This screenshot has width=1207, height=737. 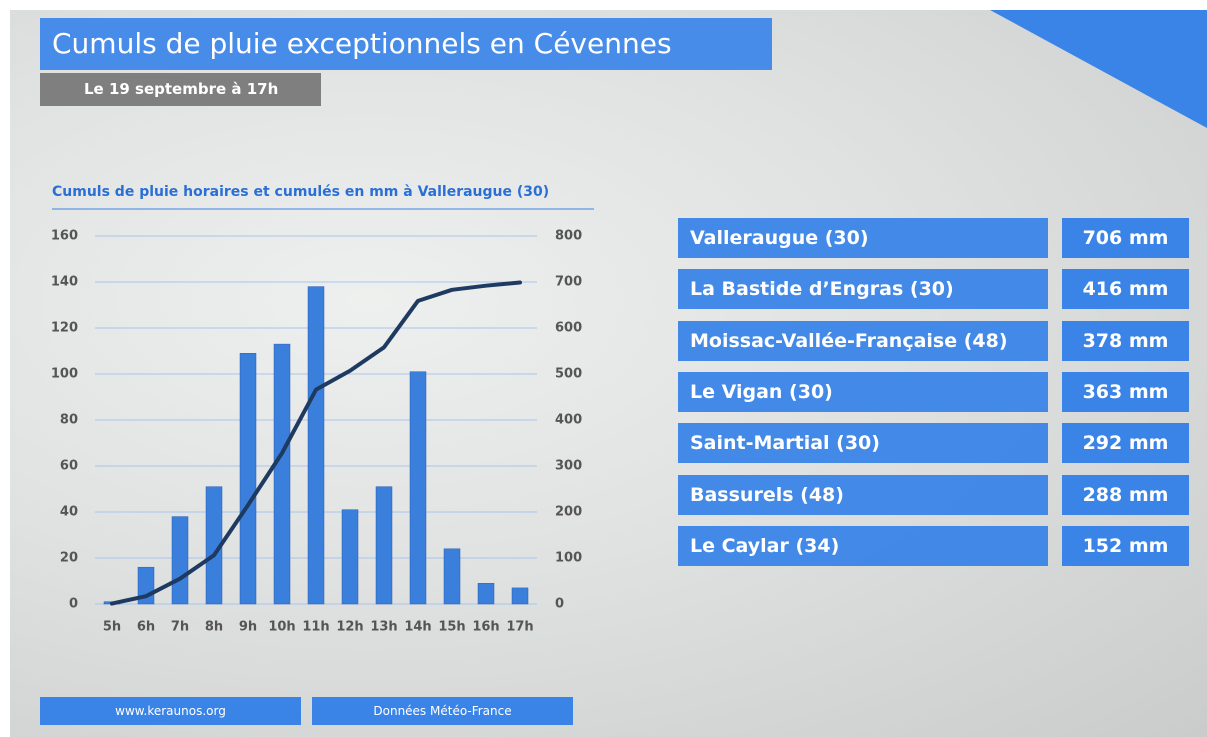 I want to click on y-tick-label: 80, so click(x=69, y=420).